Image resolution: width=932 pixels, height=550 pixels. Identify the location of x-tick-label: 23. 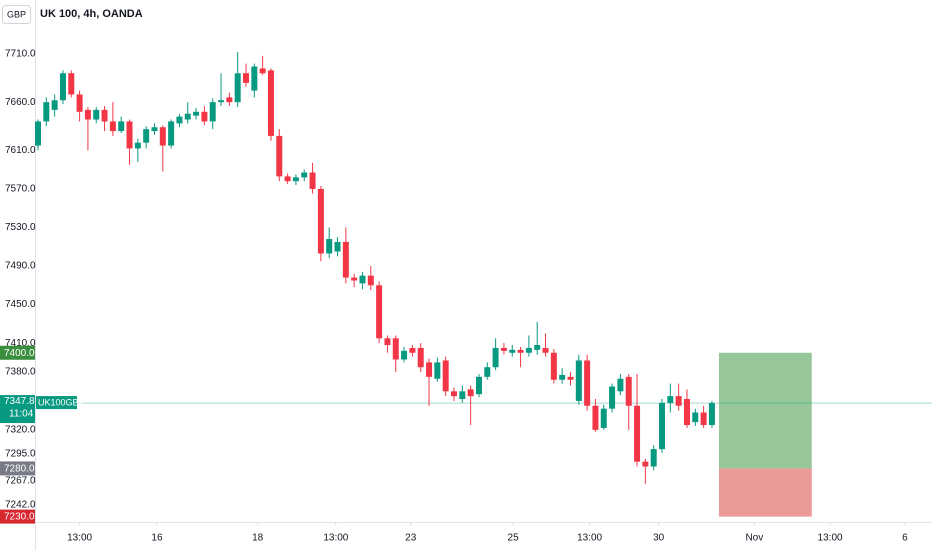
(411, 538).